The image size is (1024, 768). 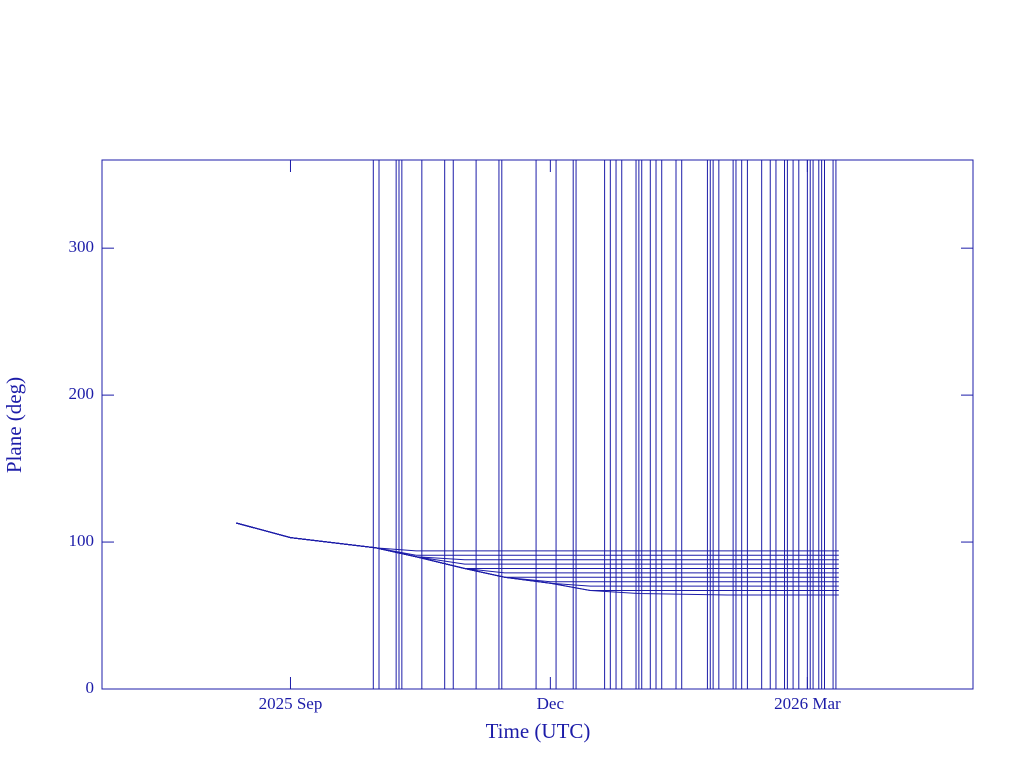 What do you see at coordinates (551, 703) in the screenshot?
I see `x-tick-label: Dec` at bounding box center [551, 703].